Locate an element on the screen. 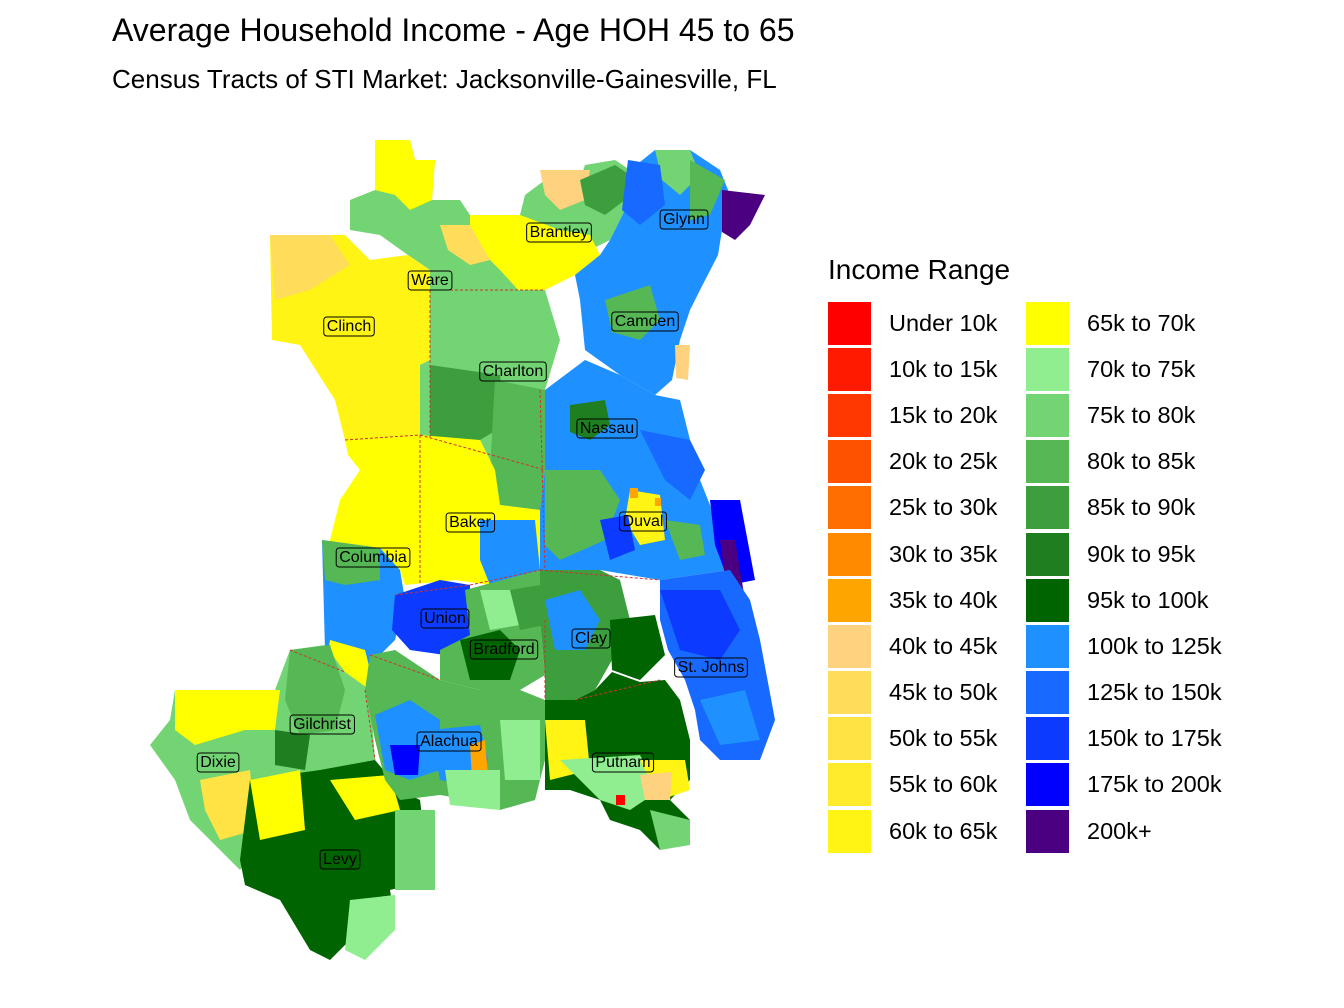 Image resolution: width=1344 pixels, height=1008 pixels. legend-label: 85k to 90k is located at coordinates (1141, 507).